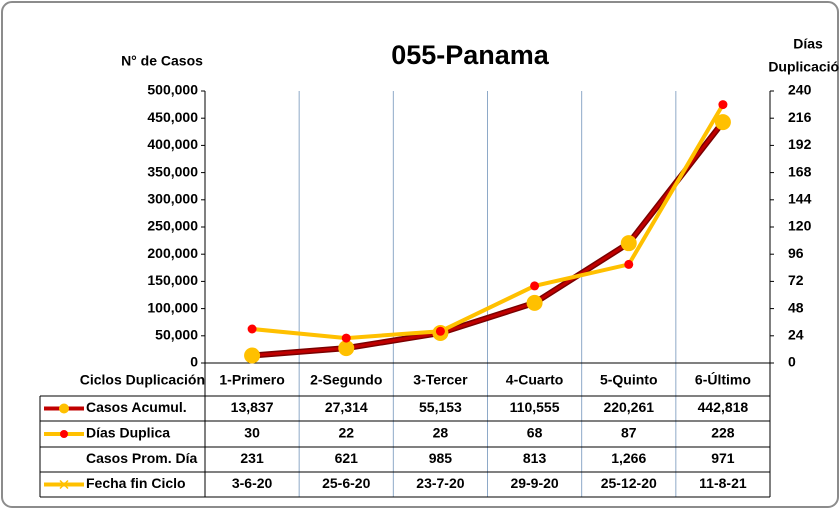 The width and height of the screenshot is (840, 509). I want to click on y2-tick-label: 216, so click(800, 117).